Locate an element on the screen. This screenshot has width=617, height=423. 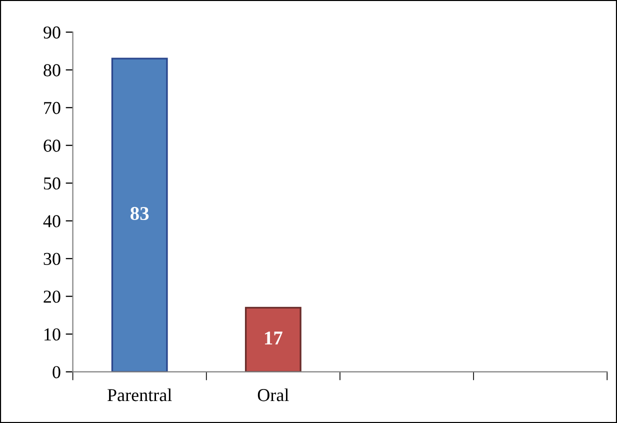
x-tick-label: Parentral is located at coordinates (140, 395).